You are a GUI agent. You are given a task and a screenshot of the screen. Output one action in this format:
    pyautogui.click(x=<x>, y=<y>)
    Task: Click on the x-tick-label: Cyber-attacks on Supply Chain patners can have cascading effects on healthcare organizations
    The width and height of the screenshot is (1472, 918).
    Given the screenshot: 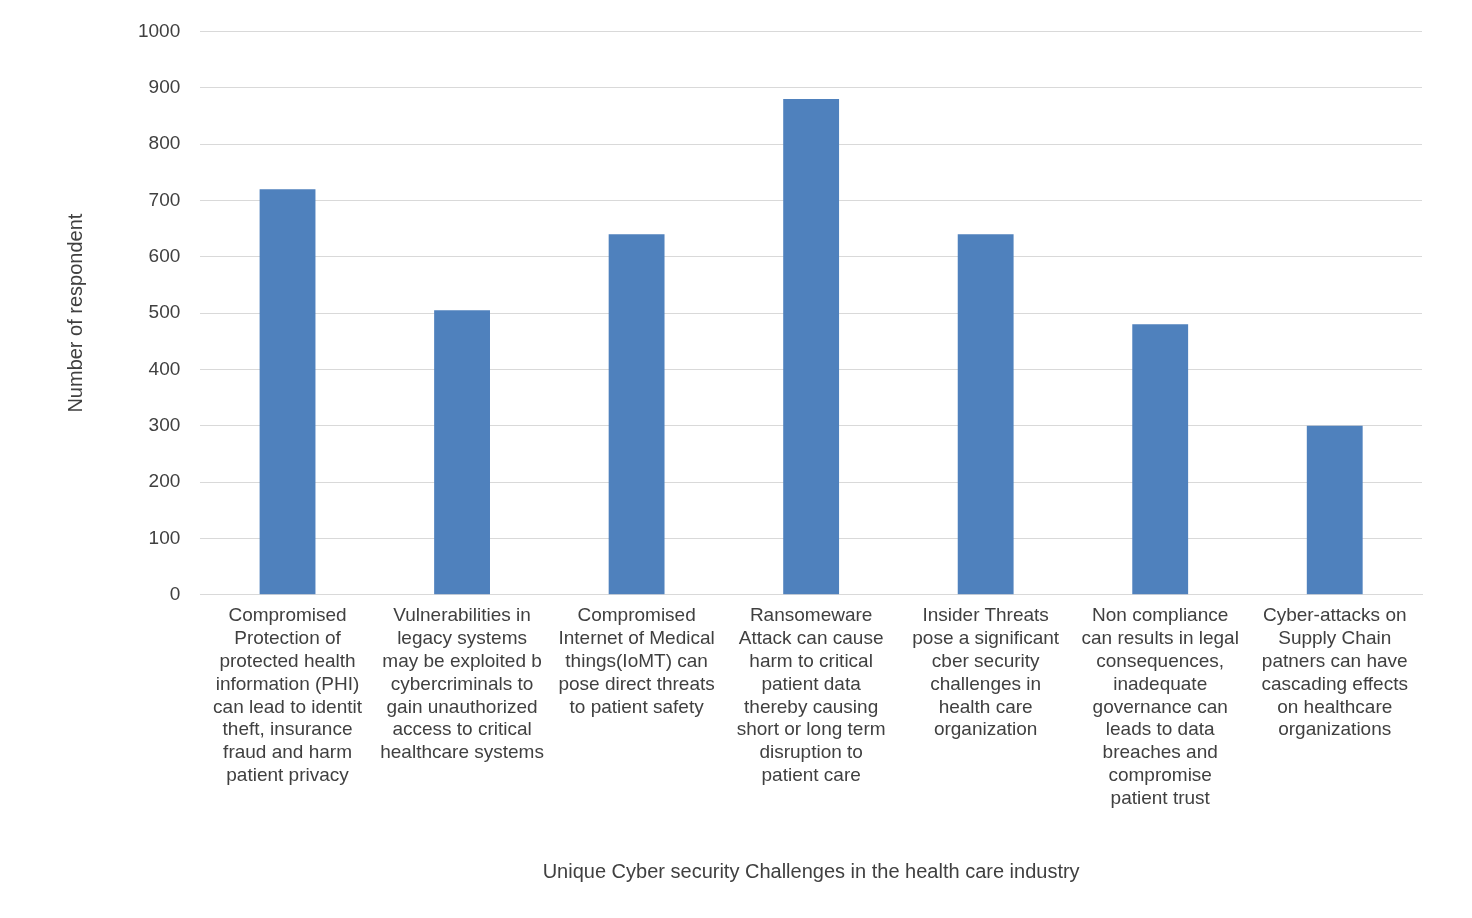 What is the action you would take?
    pyautogui.click(x=1334, y=672)
    